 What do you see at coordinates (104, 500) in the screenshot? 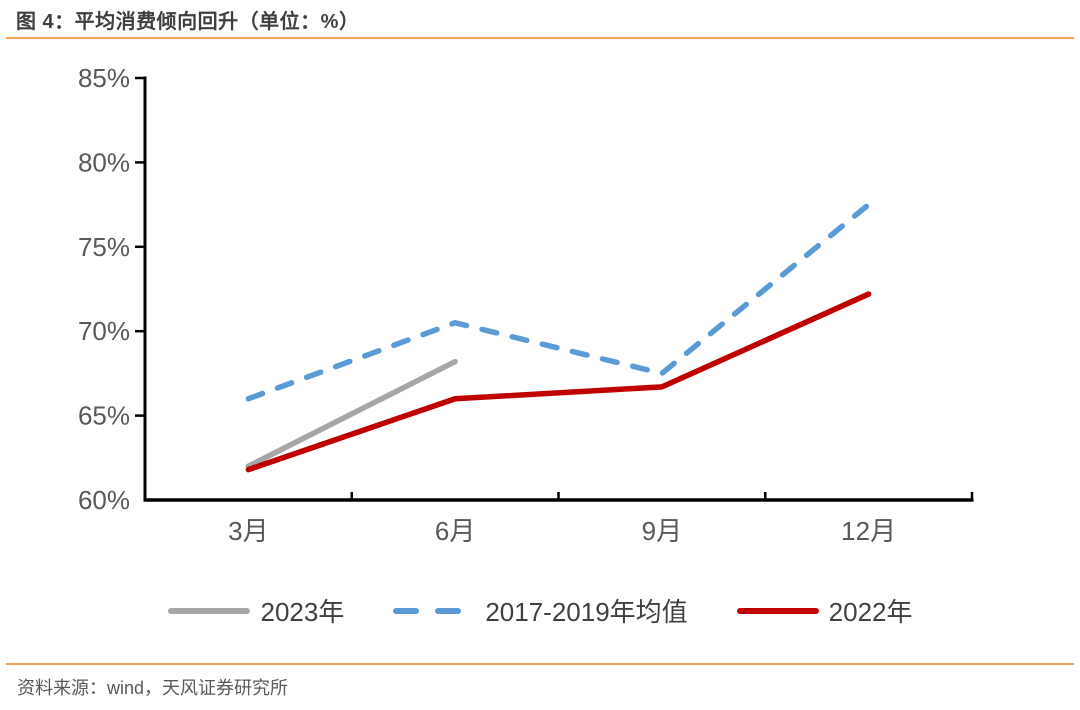
I see `y-axis-tick-label: 60%` at bounding box center [104, 500].